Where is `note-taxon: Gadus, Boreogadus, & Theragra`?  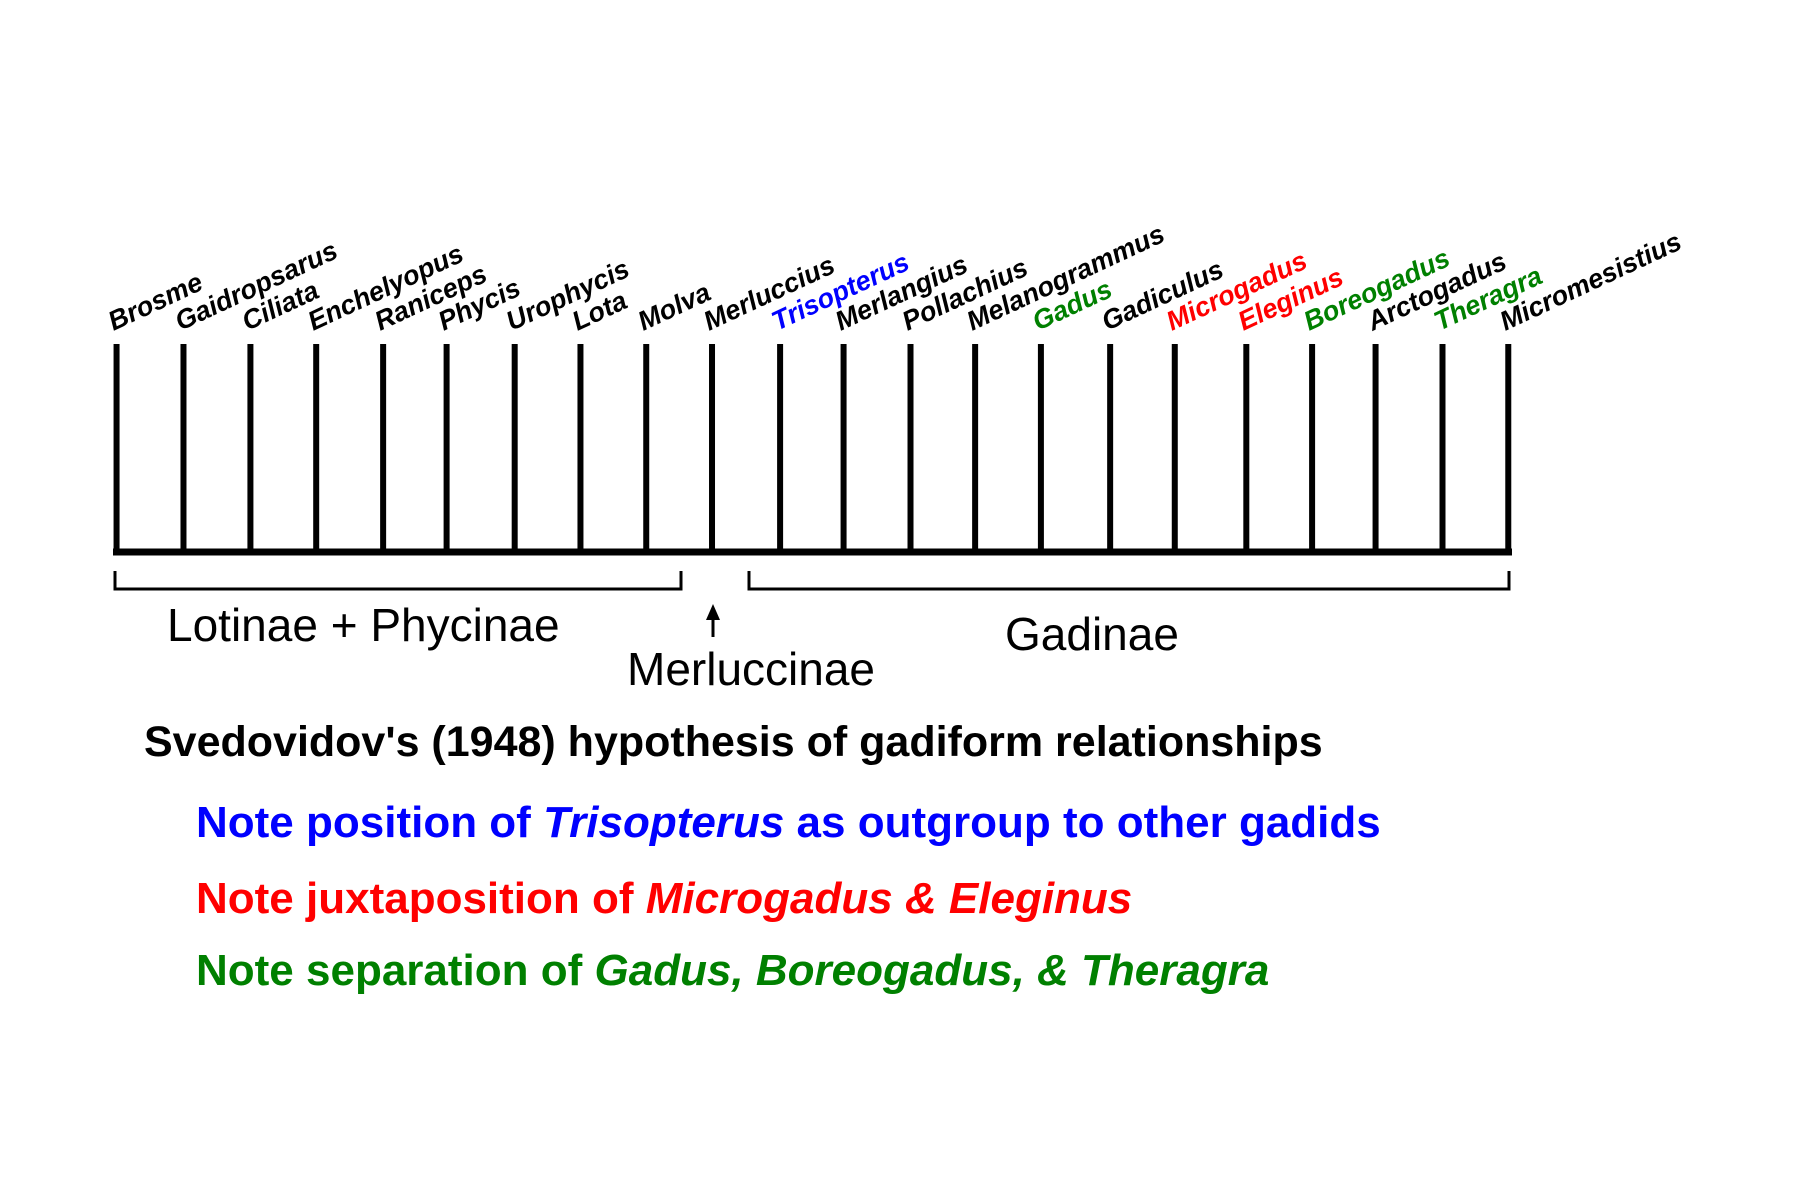 note-taxon: Gadus, Boreogadus, & Theragra is located at coordinates (932, 970).